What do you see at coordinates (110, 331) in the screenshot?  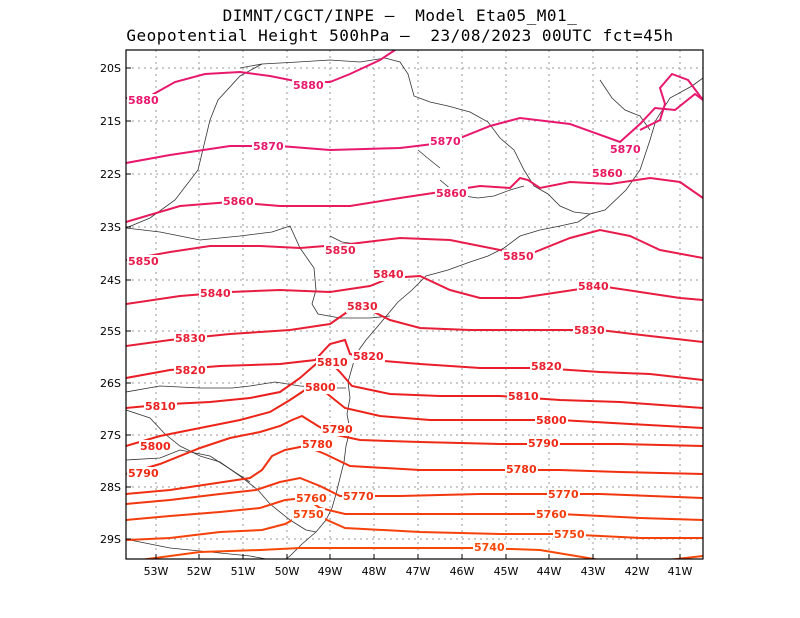 I see `lat-label: 25S` at bounding box center [110, 331].